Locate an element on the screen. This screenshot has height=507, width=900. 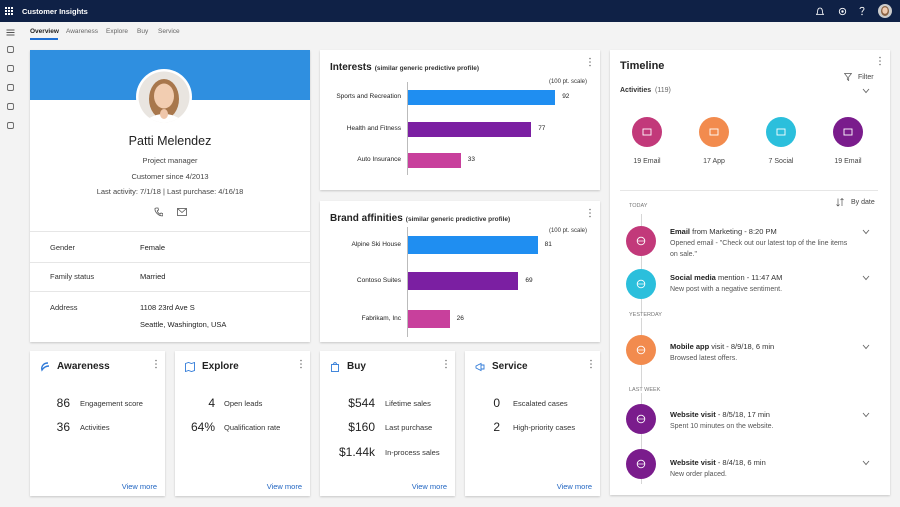
help is located at coordinates (862, 11).